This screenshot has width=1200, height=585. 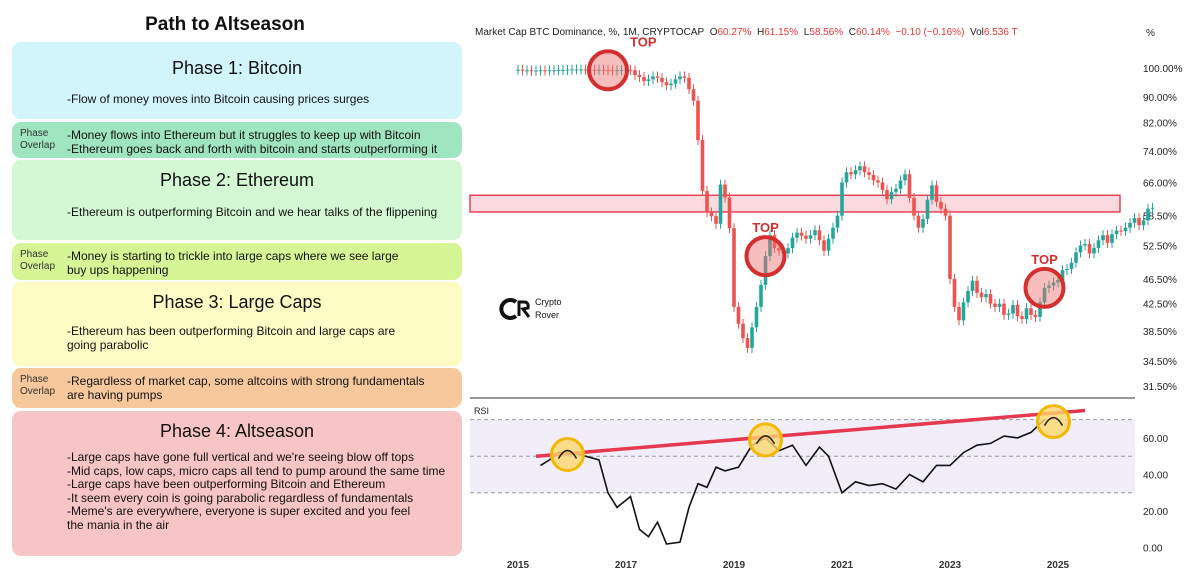 What do you see at coordinates (1155, 512) in the screenshot?
I see `rsi-tick-label: 20.00` at bounding box center [1155, 512].